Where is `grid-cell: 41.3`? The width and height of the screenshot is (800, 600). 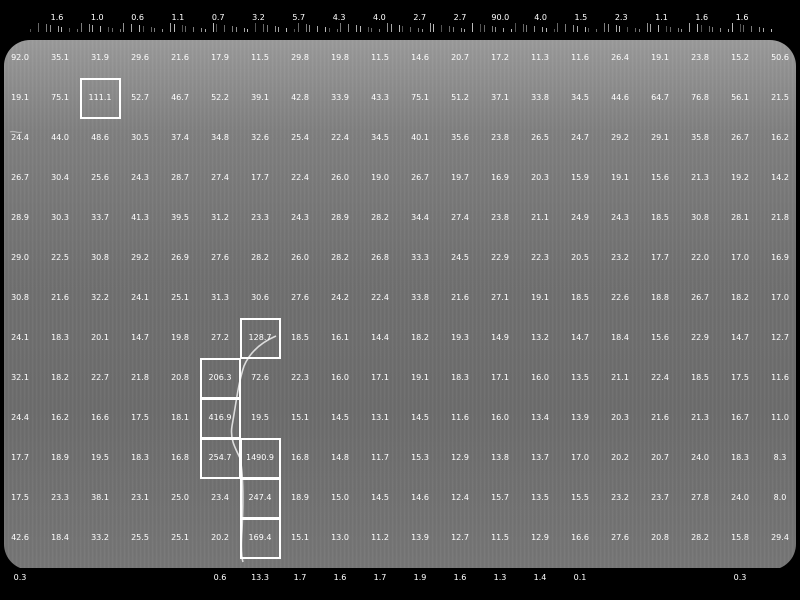
grid-cell: 41.3 is located at coordinates (140, 218).